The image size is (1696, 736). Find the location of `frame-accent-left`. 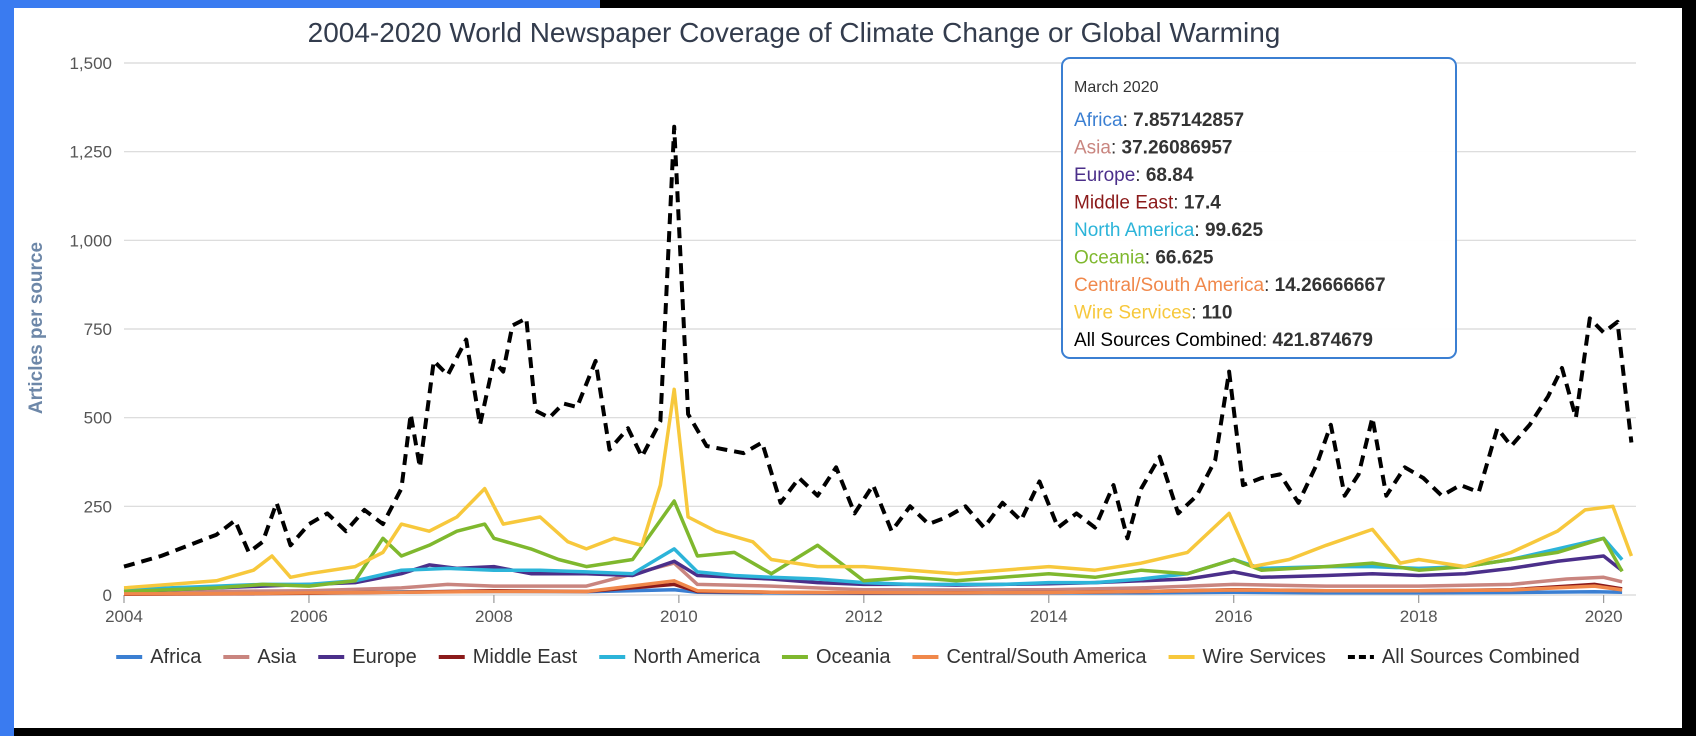

frame-accent-left is located at coordinates (7, 368).